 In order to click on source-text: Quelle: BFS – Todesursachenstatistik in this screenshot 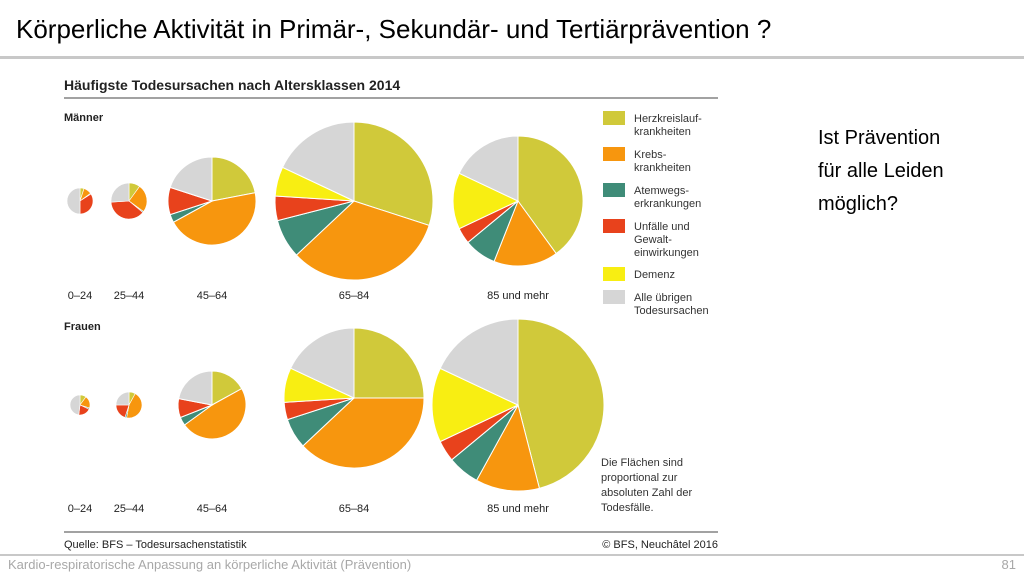, I will do `click(155, 545)`.